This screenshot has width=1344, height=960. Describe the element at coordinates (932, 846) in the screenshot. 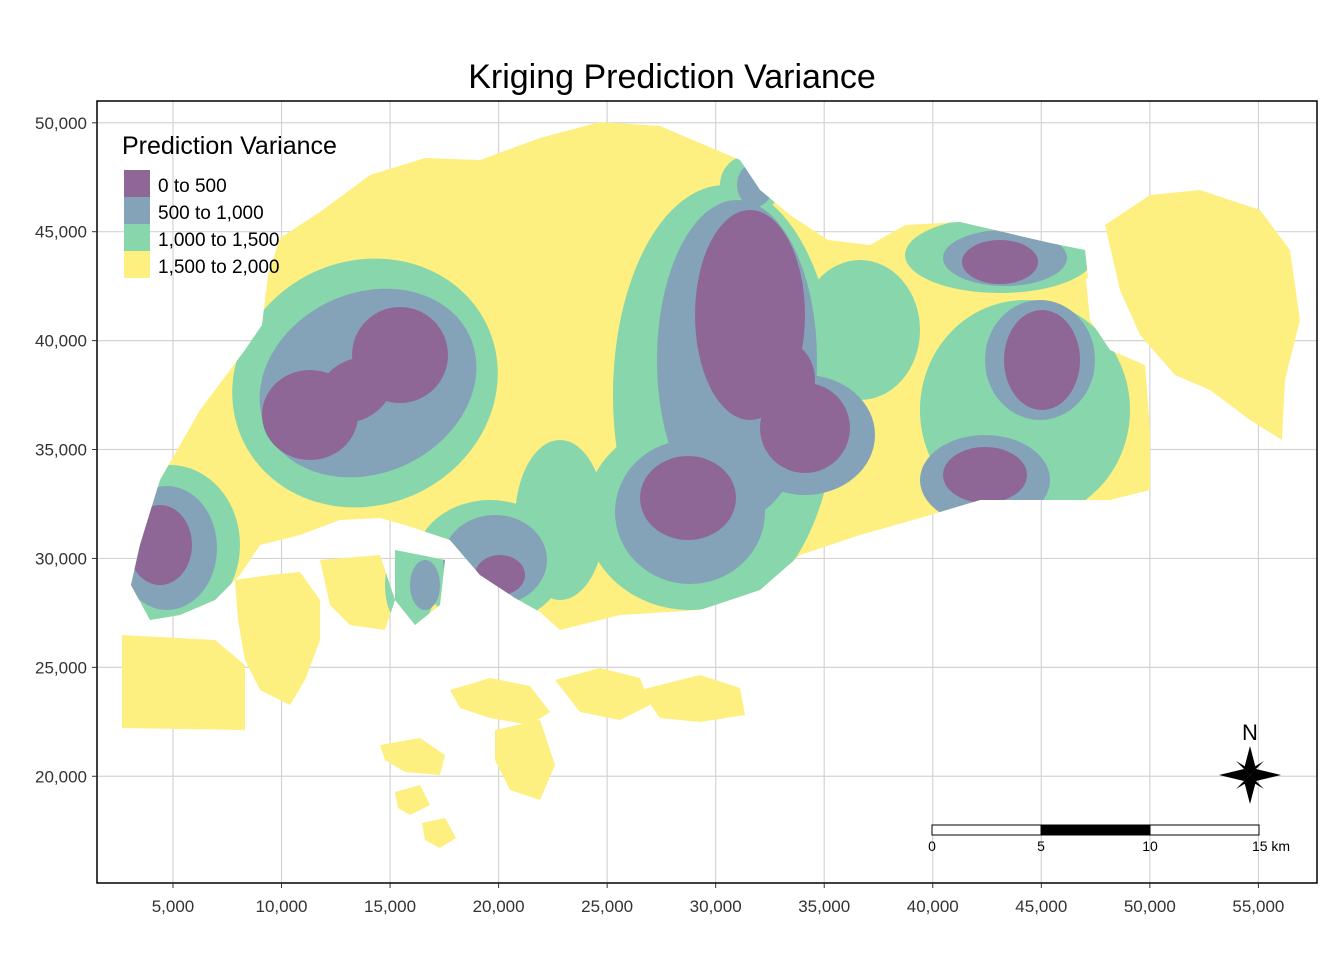

I see `scale-label: 0` at that location.